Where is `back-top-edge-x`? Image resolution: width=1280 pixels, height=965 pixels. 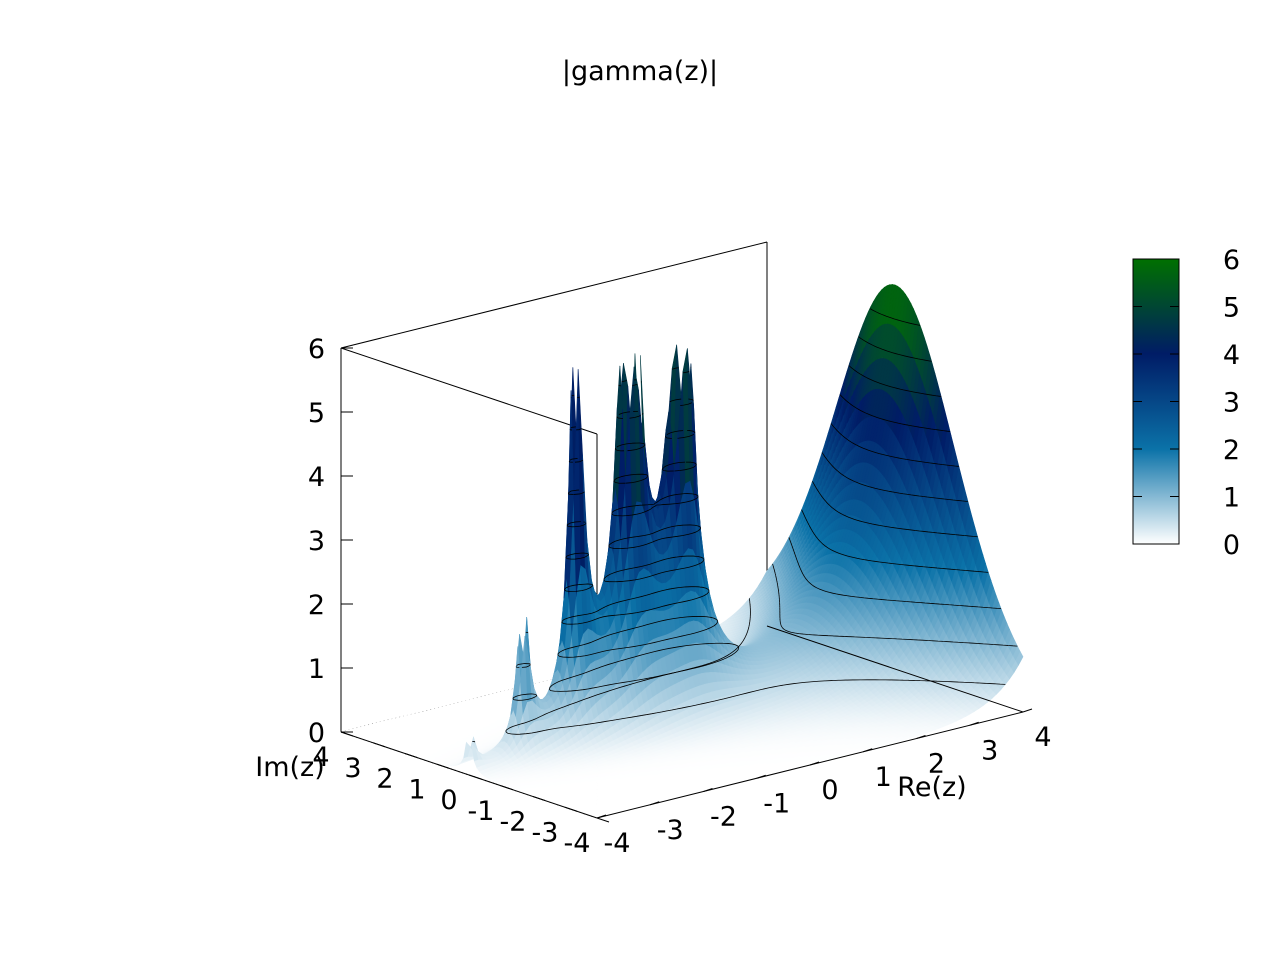
back-top-edge-x is located at coordinates (554, 295).